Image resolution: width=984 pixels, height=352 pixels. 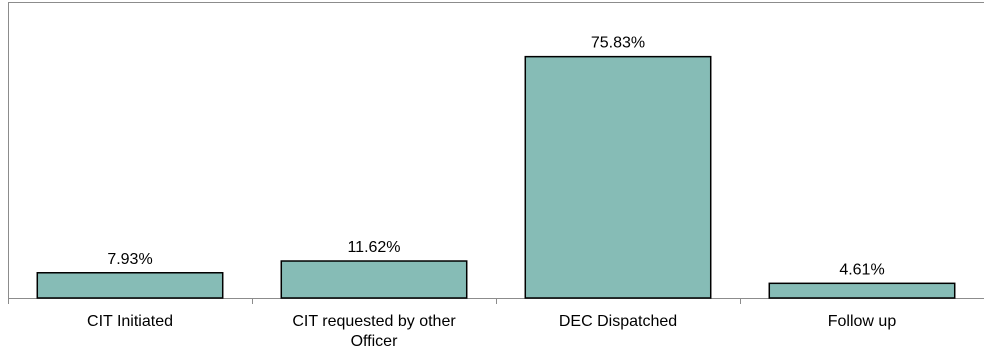 What do you see at coordinates (129, 259) in the screenshot?
I see `data-label: 7.93%` at bounding box center [129, 259].